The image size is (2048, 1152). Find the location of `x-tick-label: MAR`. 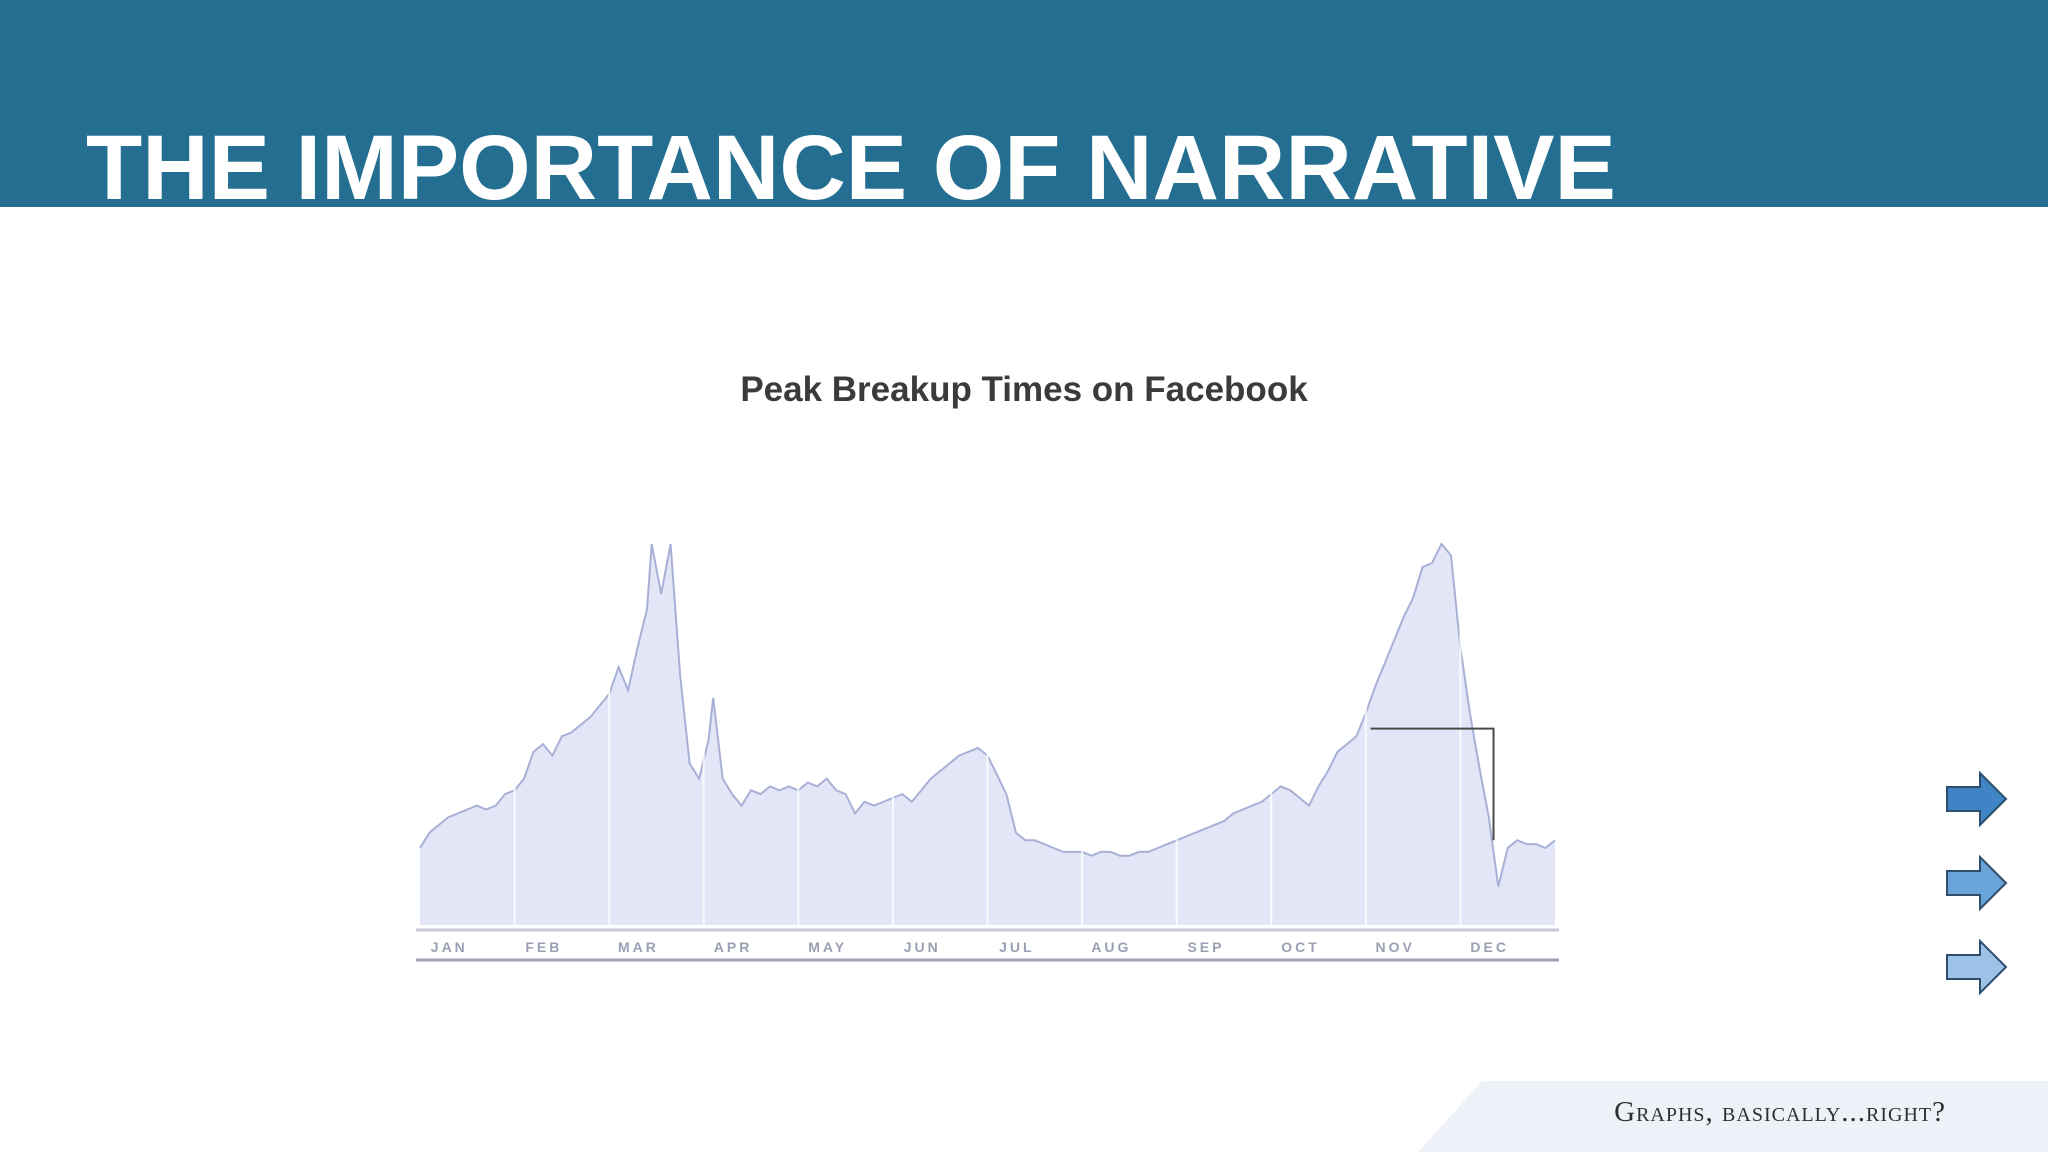

x-tick-label: MAR is located at coordinates (638, 947).